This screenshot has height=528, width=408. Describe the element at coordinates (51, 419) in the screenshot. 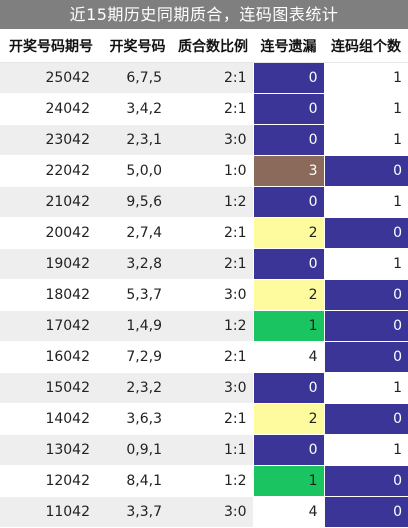

I see `issue-cell: 14042` at that location.